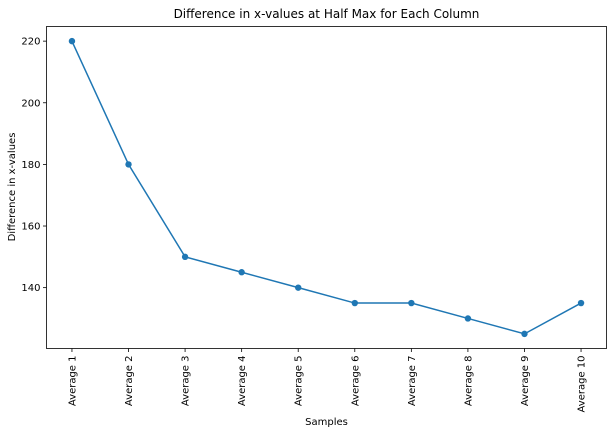  Describe the element at coordinates (30, 103) in the screenshot. I see `y-tick-label: 200` at that location.